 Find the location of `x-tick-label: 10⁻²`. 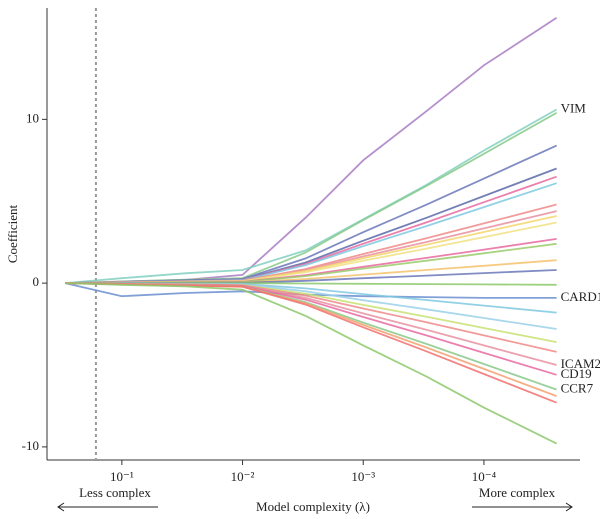

x-tick-label: 10⁻² is located at coordinates (243, 476).